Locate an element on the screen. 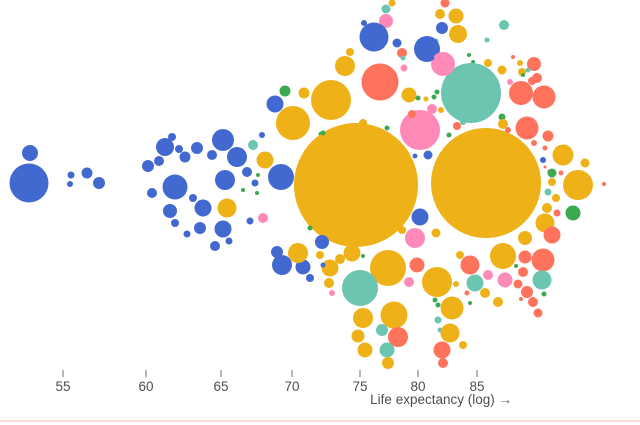  x-axis: 55 60 65 70 75 80 85 is located at coordinates (270, 382).